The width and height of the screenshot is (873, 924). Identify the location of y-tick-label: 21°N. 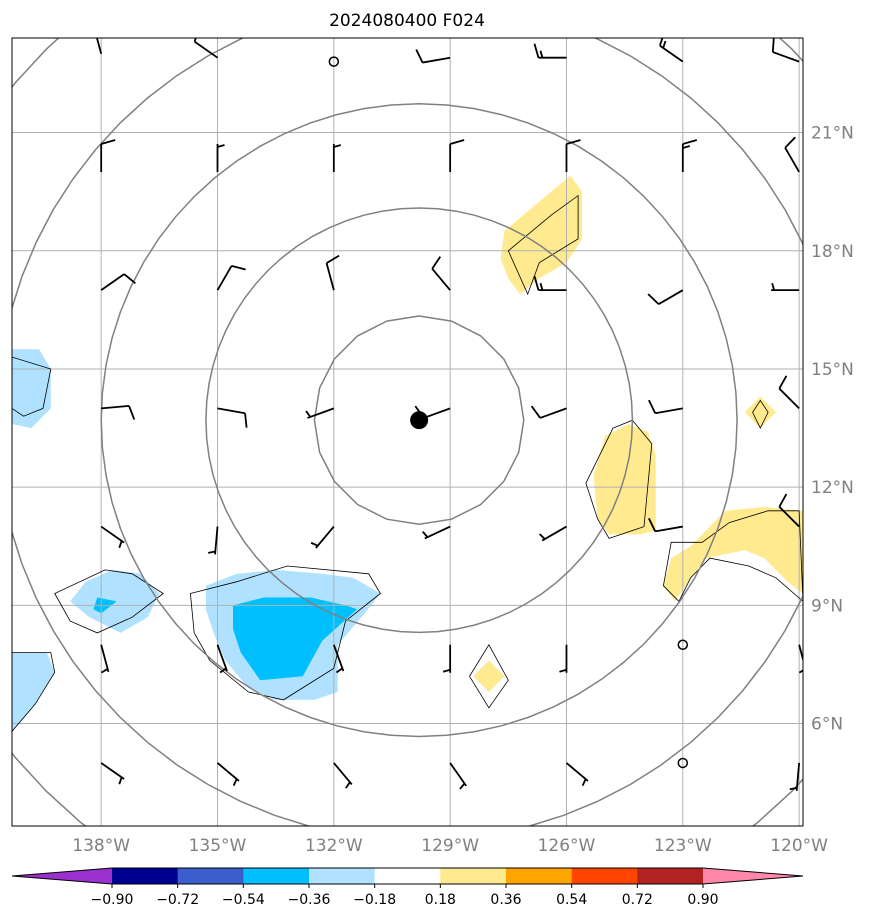
(832, 134).